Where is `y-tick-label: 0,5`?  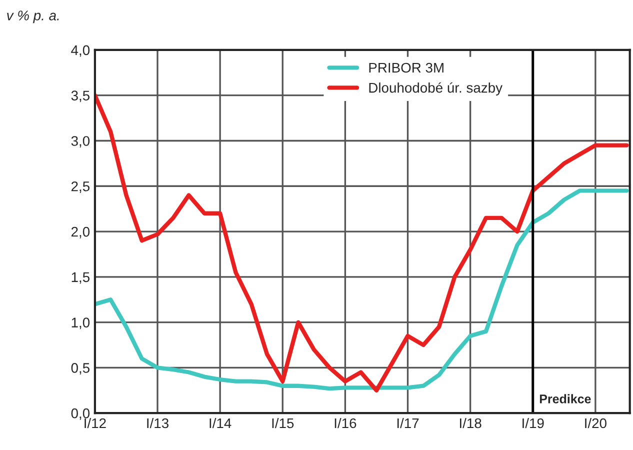 y-tick-label: 0,5 is located at coordinates (80, 369).